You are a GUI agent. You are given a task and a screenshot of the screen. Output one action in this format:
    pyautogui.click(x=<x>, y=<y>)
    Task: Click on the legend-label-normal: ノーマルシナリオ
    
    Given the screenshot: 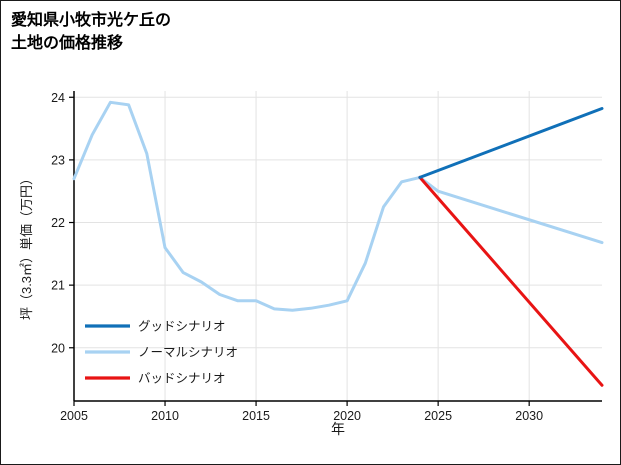 What is the action you would take?
    pyautogui.click(x=188, y=353)
    